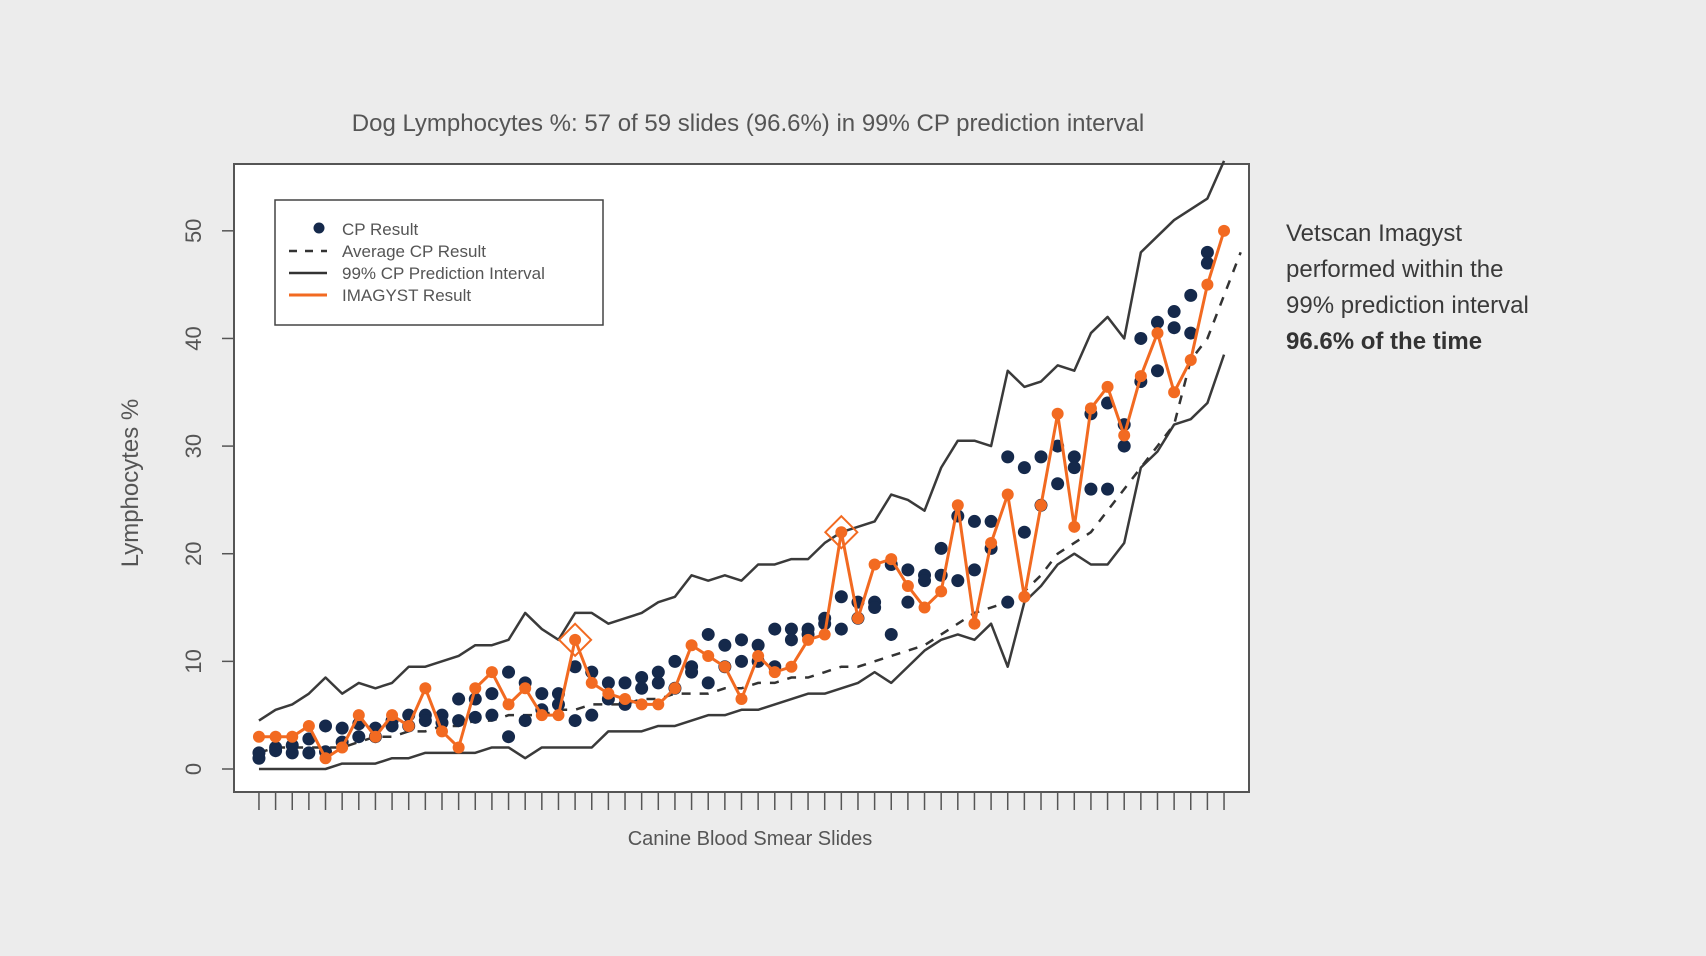 The image size is (1706, 956). Describe the element at coordinates (708, 586) in the screenshot. I see `out-of-interval-markers` at that location.